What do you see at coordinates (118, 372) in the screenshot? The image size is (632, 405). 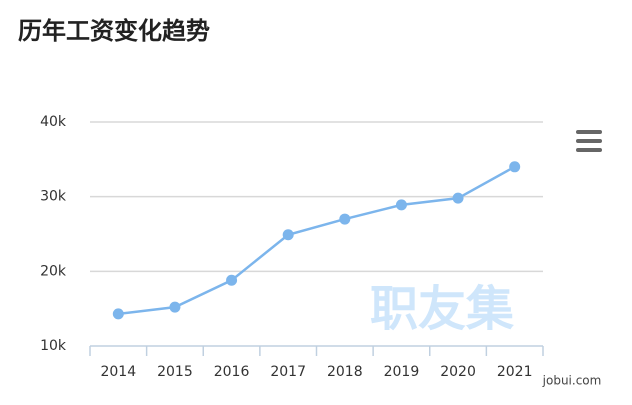 I see `x-tick-label: 2014` at bounding box center [118, 372].